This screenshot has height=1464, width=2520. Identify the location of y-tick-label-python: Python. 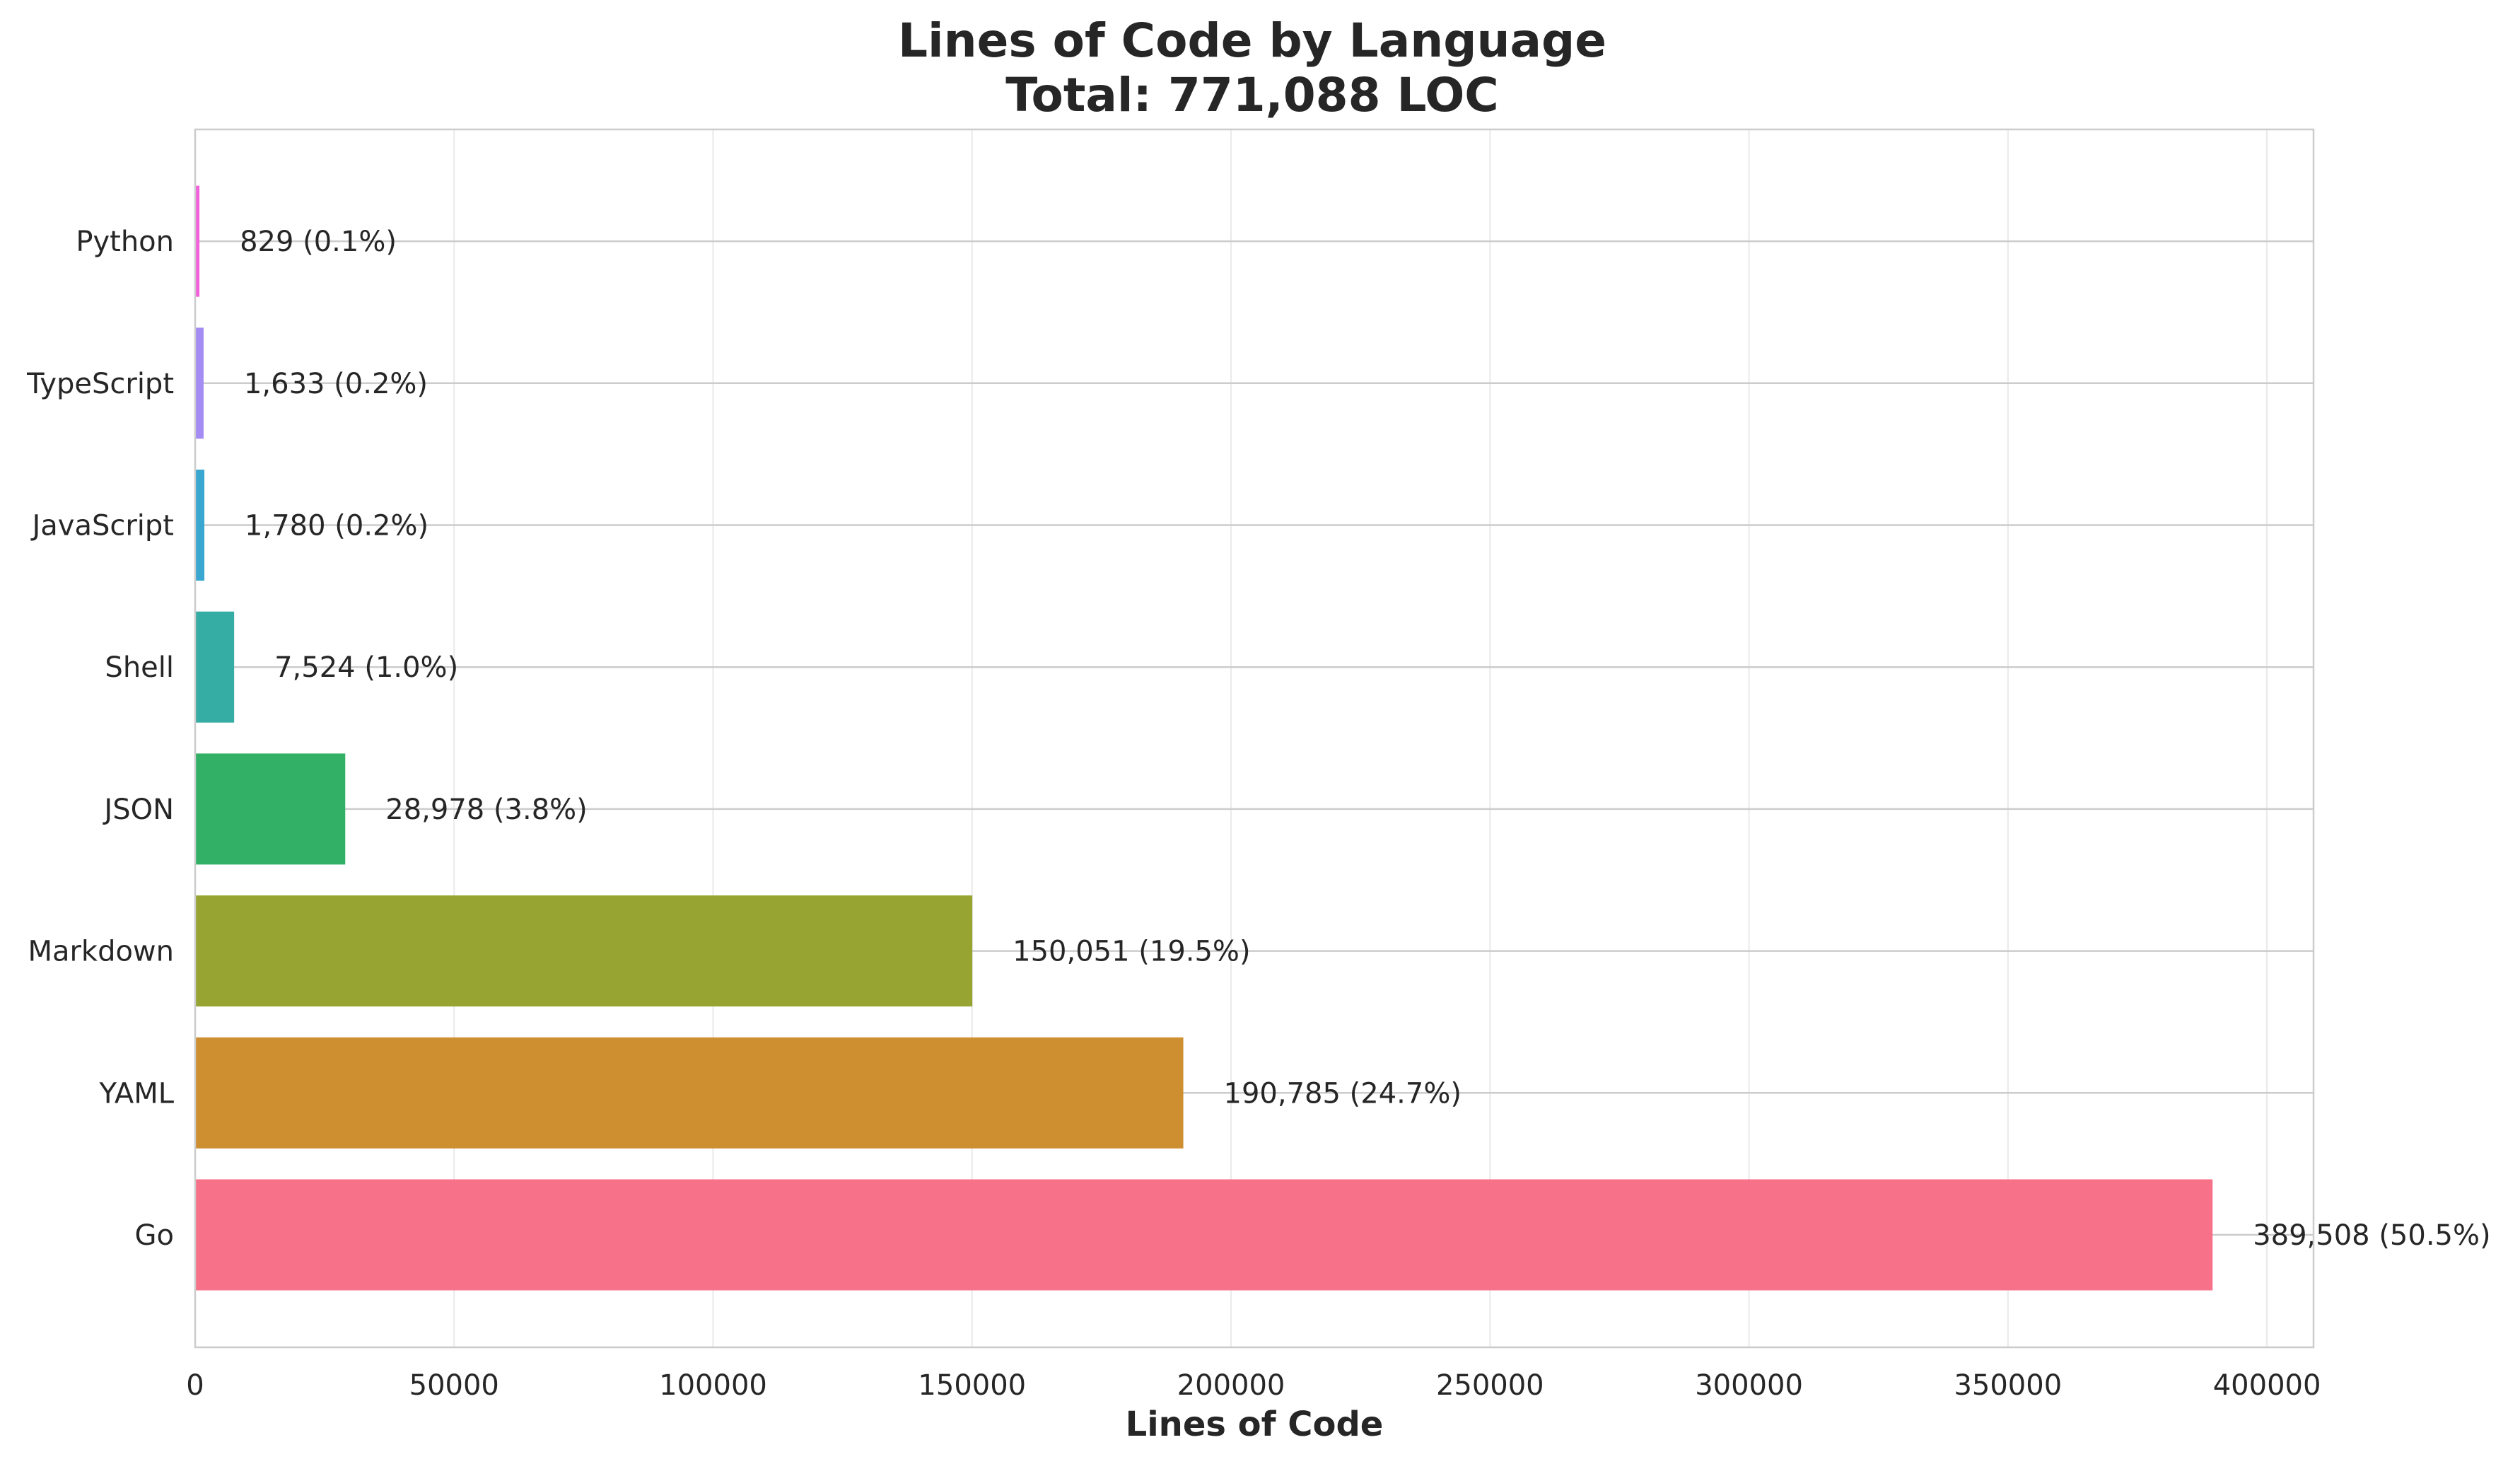
(125, 242).